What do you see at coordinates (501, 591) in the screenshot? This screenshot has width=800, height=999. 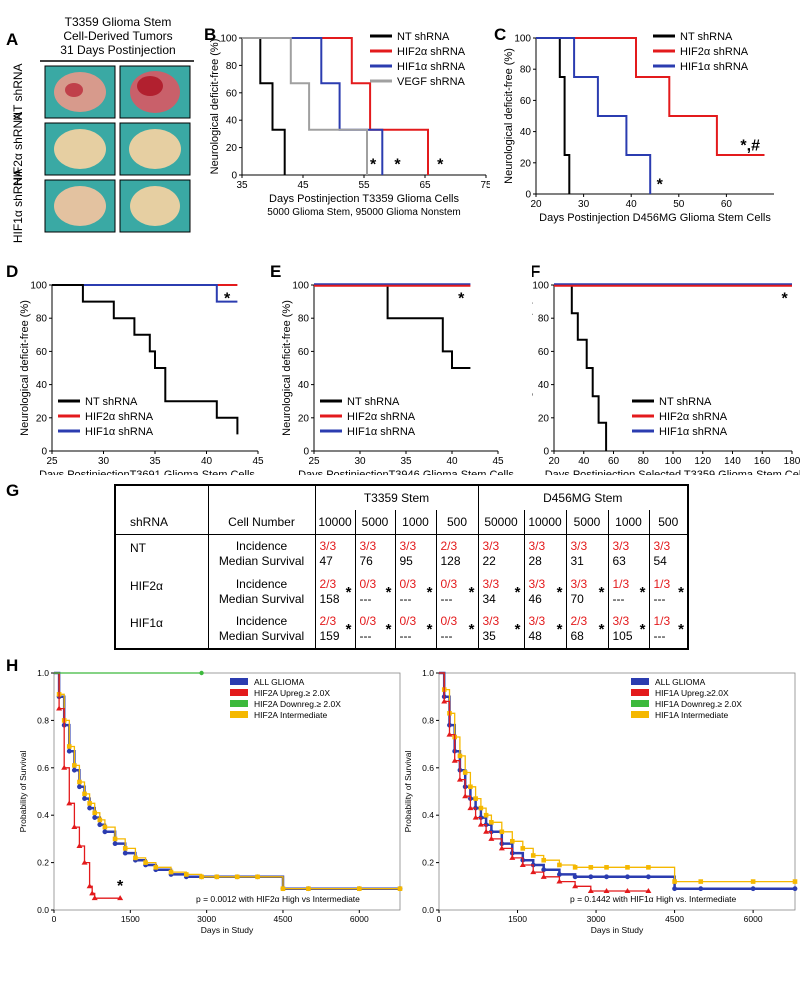 I see `table-cell: 3/3 34 *` at bounding box center [501, 591].